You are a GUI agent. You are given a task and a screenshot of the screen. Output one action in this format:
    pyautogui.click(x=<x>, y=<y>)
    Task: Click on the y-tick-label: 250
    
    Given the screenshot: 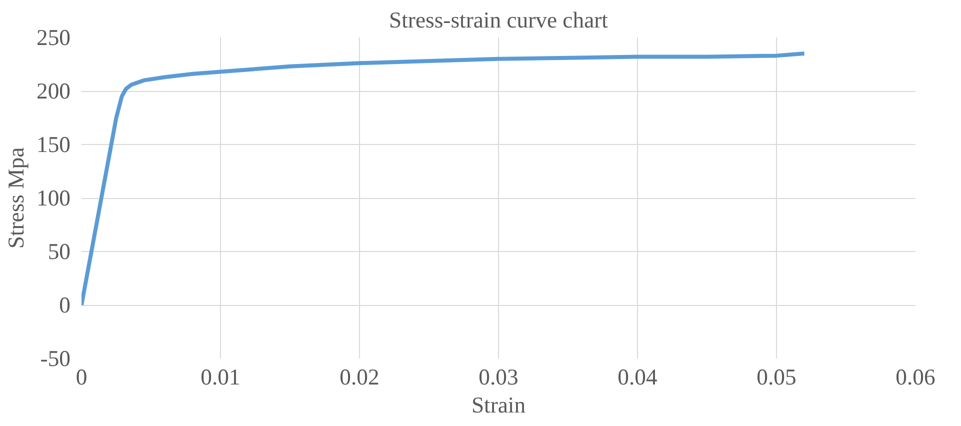 What is the action you would take?
    pyautogui.click(x=53, y=37)
    